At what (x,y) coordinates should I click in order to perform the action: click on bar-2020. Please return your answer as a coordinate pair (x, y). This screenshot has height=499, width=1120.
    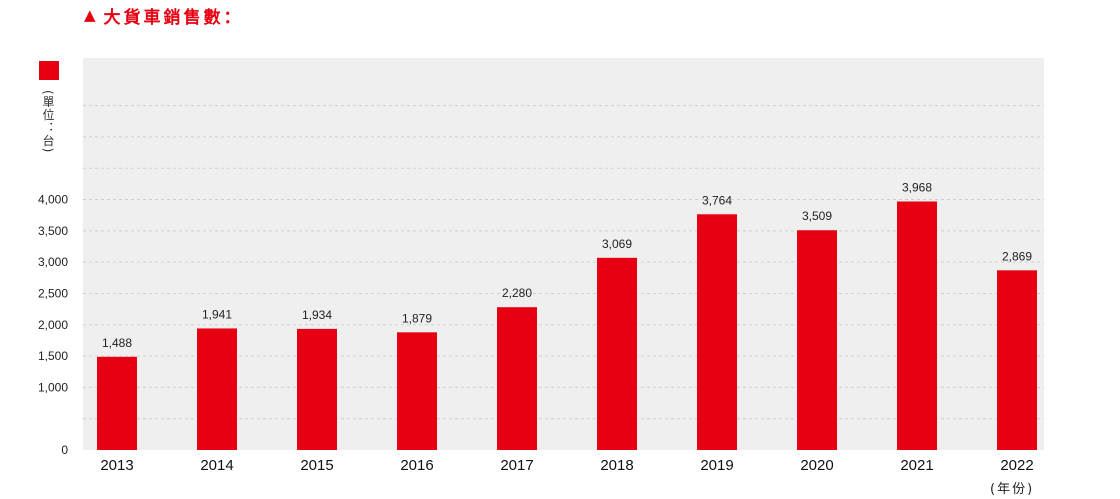
    Looking at the image, I should click on (817, 340).